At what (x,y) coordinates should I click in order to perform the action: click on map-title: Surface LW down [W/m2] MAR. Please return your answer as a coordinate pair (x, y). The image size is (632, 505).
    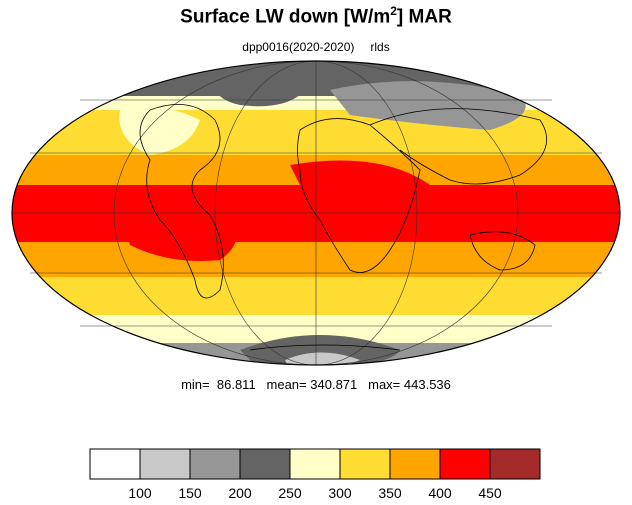
    Looking at the image, I should click on (316, 16).